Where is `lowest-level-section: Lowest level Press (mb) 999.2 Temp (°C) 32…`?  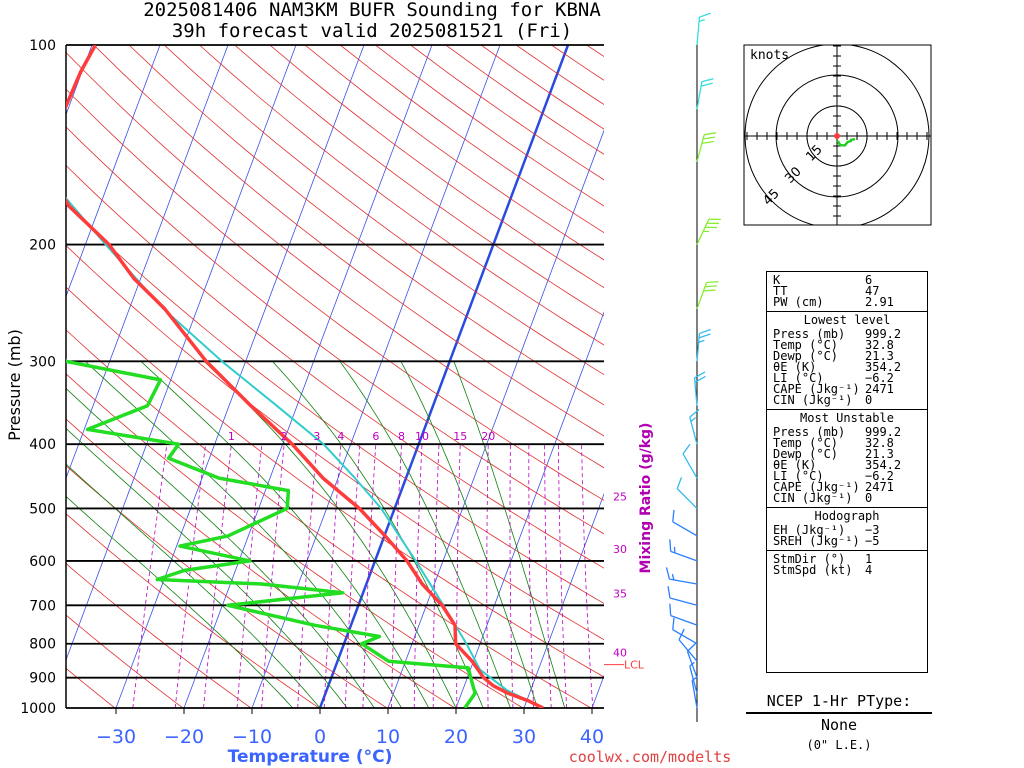 lowest-level-section: Lowest level Press (mb) 999.2 Temp (°C) 32… is located at coordinates (847, 360).